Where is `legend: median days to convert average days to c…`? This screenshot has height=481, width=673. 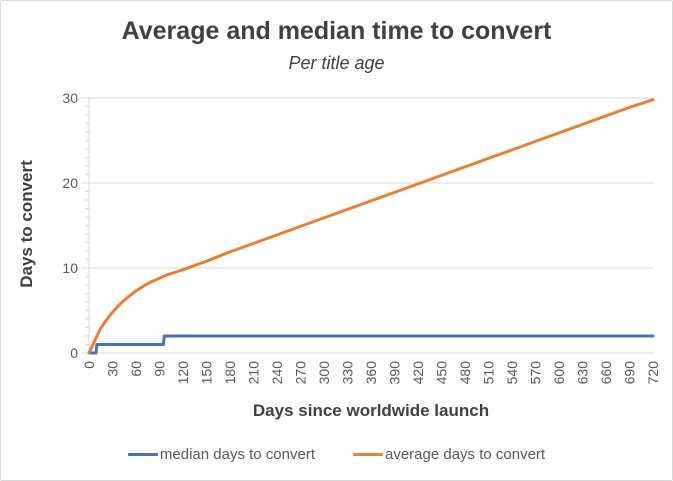 legend: median days to convert average days to c… is located at coordinates (336, 454).